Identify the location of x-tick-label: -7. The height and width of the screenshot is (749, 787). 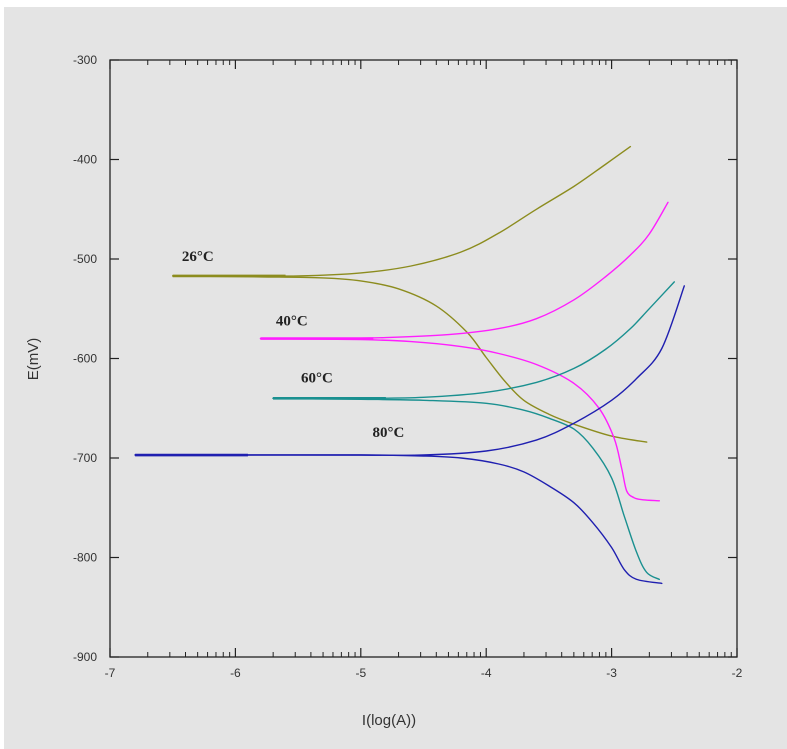
(110, 673).